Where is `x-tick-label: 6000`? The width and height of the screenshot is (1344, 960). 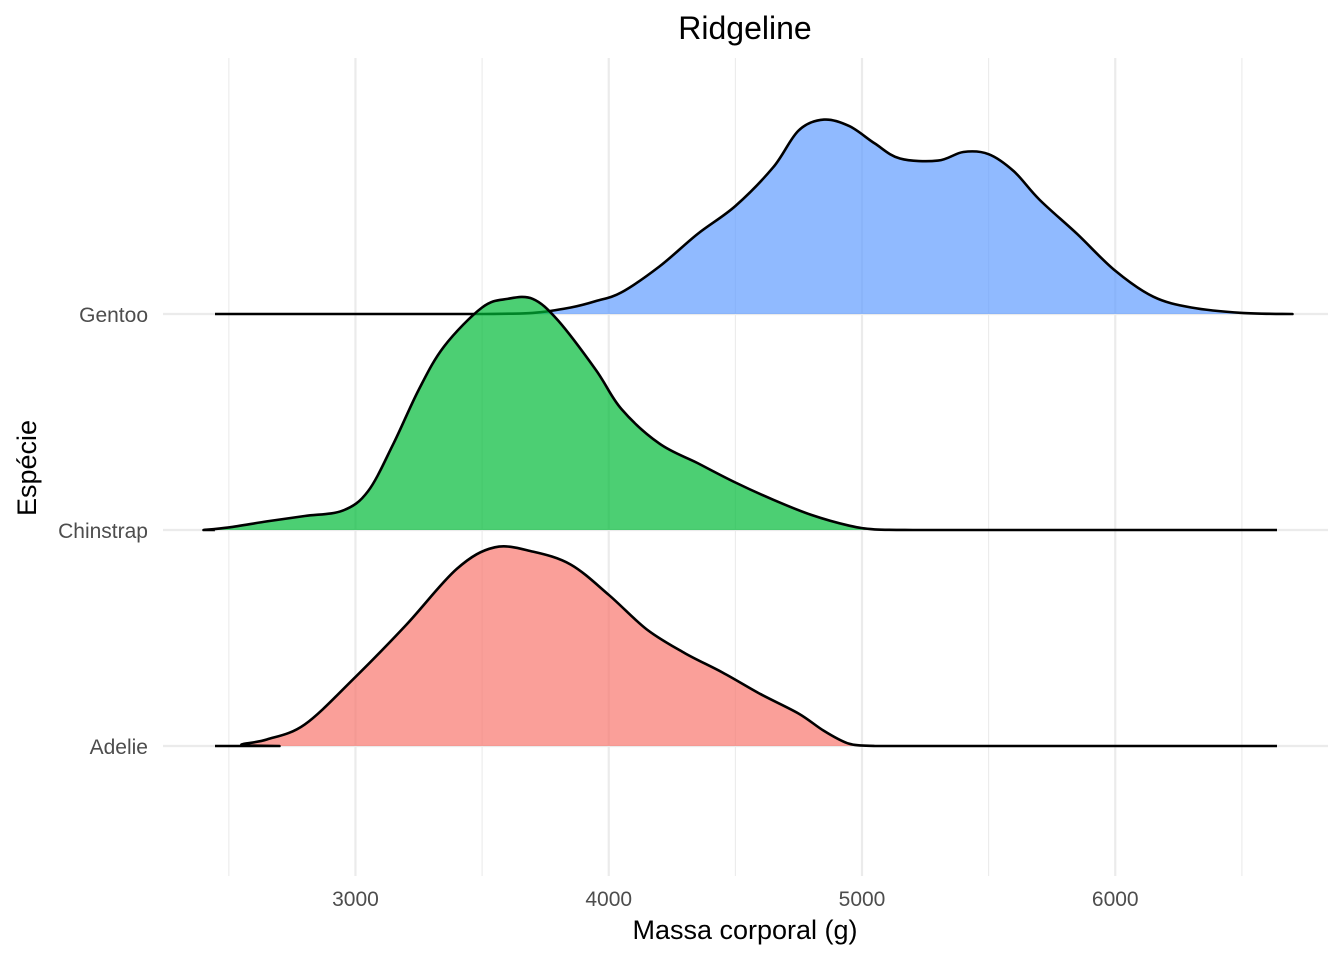
x-tick-label: 6000 is located at coordinates (1115, 899).